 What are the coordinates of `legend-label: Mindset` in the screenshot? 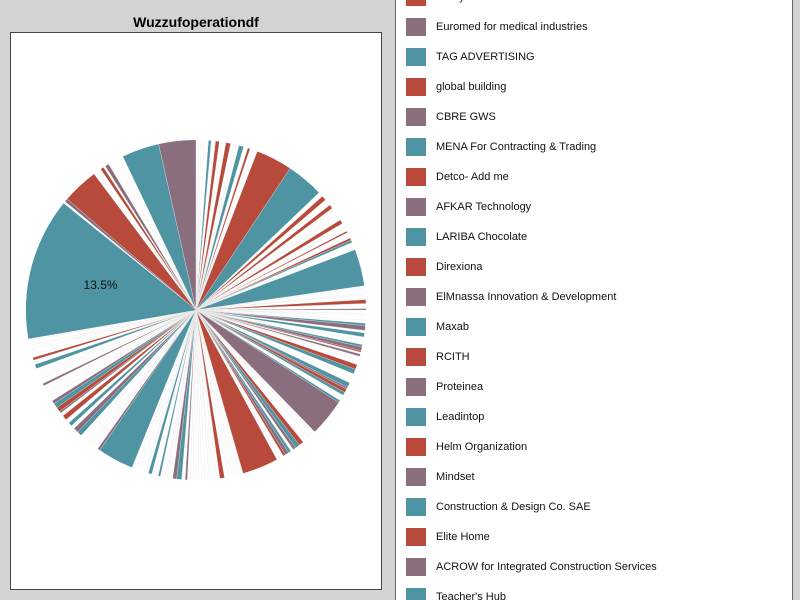 It's located at (455, 477).